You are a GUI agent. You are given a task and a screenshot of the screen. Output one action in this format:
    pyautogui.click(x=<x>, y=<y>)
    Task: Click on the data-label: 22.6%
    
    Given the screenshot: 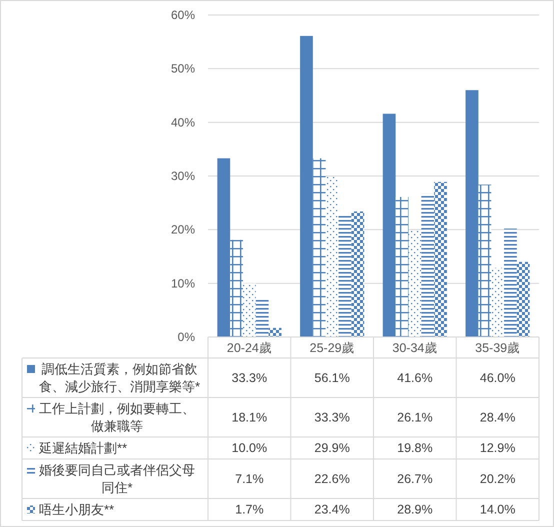 What is the action you would take?
    pyautogui.click(x=332, y=479)
    